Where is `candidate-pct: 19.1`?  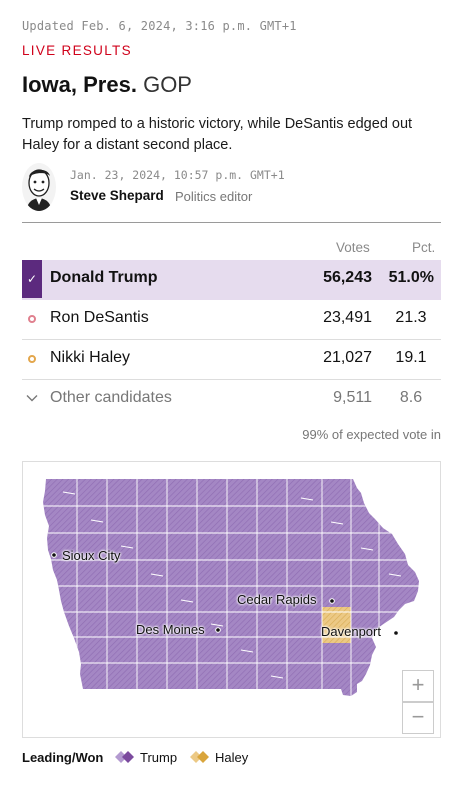
candidate-pct: 19.1 is located at coordinates (411, 357).